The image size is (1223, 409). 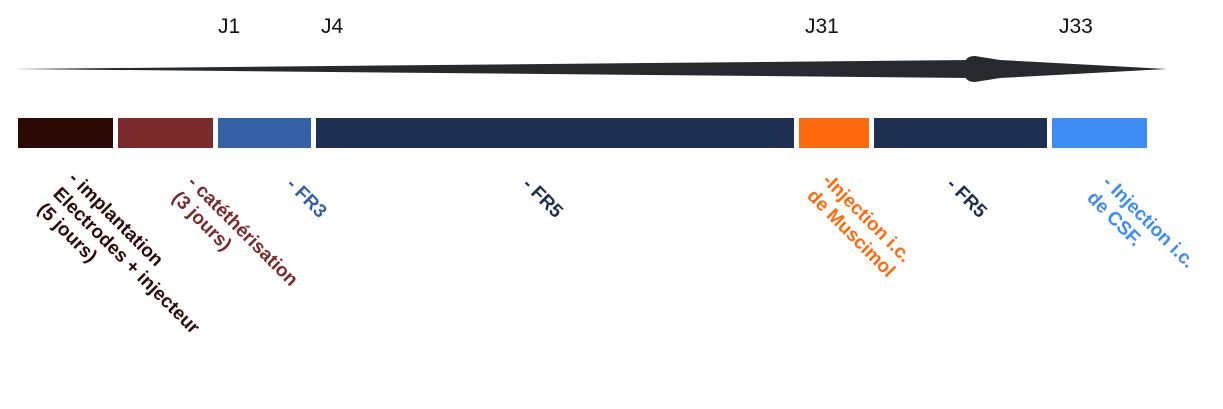 What do you see at coordinates (822, 26) in the screenshot?
I see `day-label-j31: J31` at bounding box center [822, 26].